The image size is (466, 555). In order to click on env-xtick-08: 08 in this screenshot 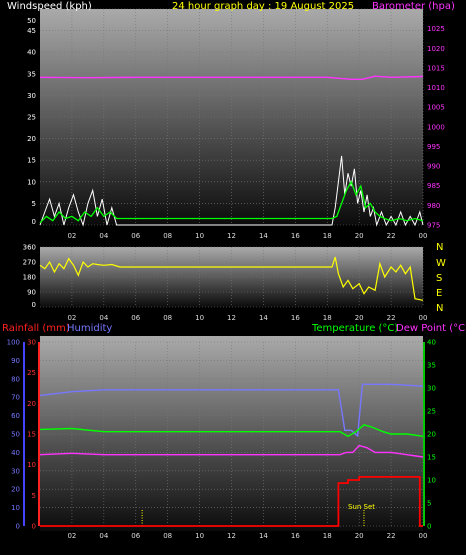, I will do `click(167, 536)`.